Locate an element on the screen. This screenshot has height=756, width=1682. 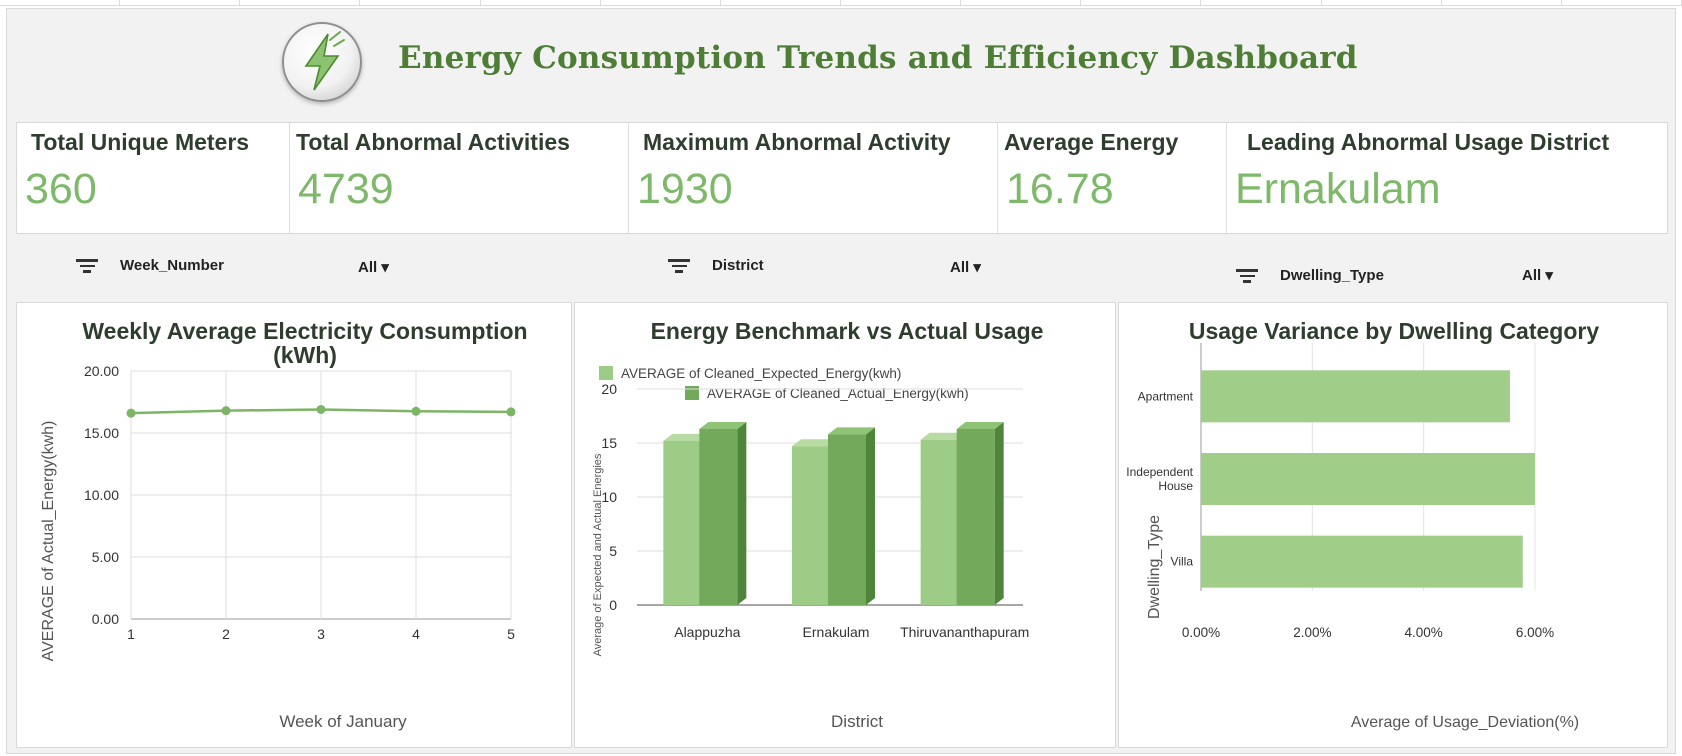
x-axis-ticks: 1 2 3 4 5 is located at coordinates (321, 634).